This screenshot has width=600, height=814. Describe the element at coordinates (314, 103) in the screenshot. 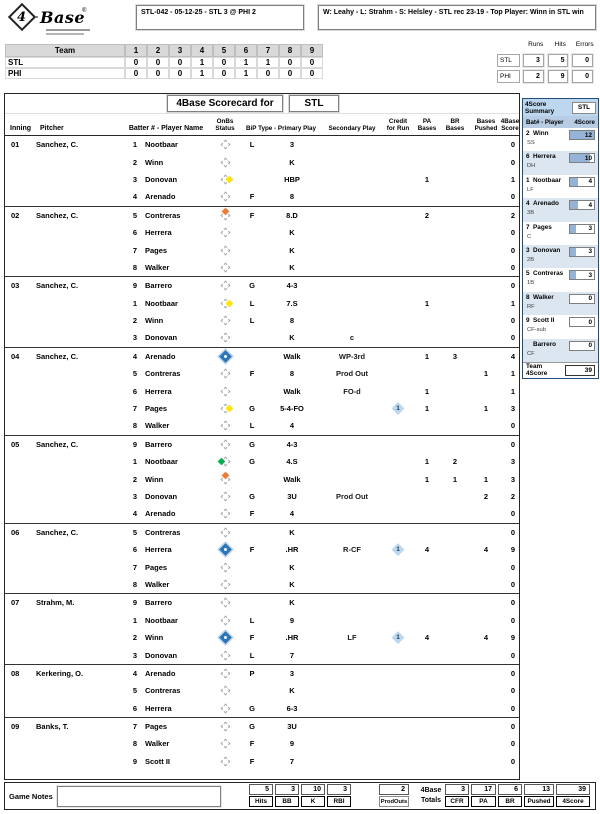

I see `scorecard-team-selector: STL` at that location.